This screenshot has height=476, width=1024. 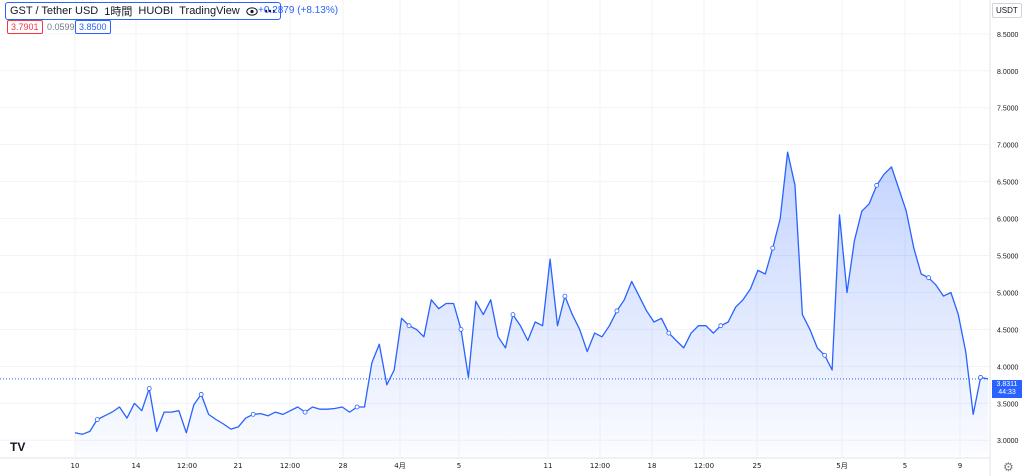 What do you see at coordinates (18, 447) in the screenshot?
I see `tradingview-logo: TV` at bounding box center [18, 447].